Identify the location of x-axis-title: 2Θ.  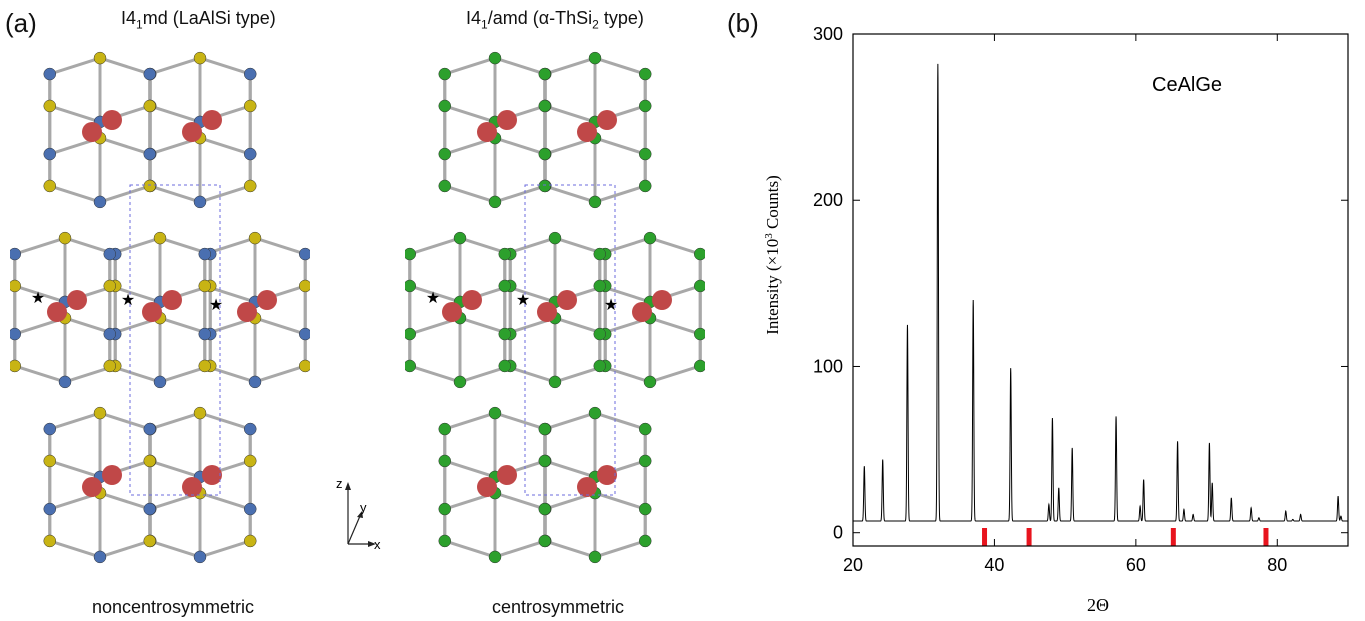
(1098, 605).